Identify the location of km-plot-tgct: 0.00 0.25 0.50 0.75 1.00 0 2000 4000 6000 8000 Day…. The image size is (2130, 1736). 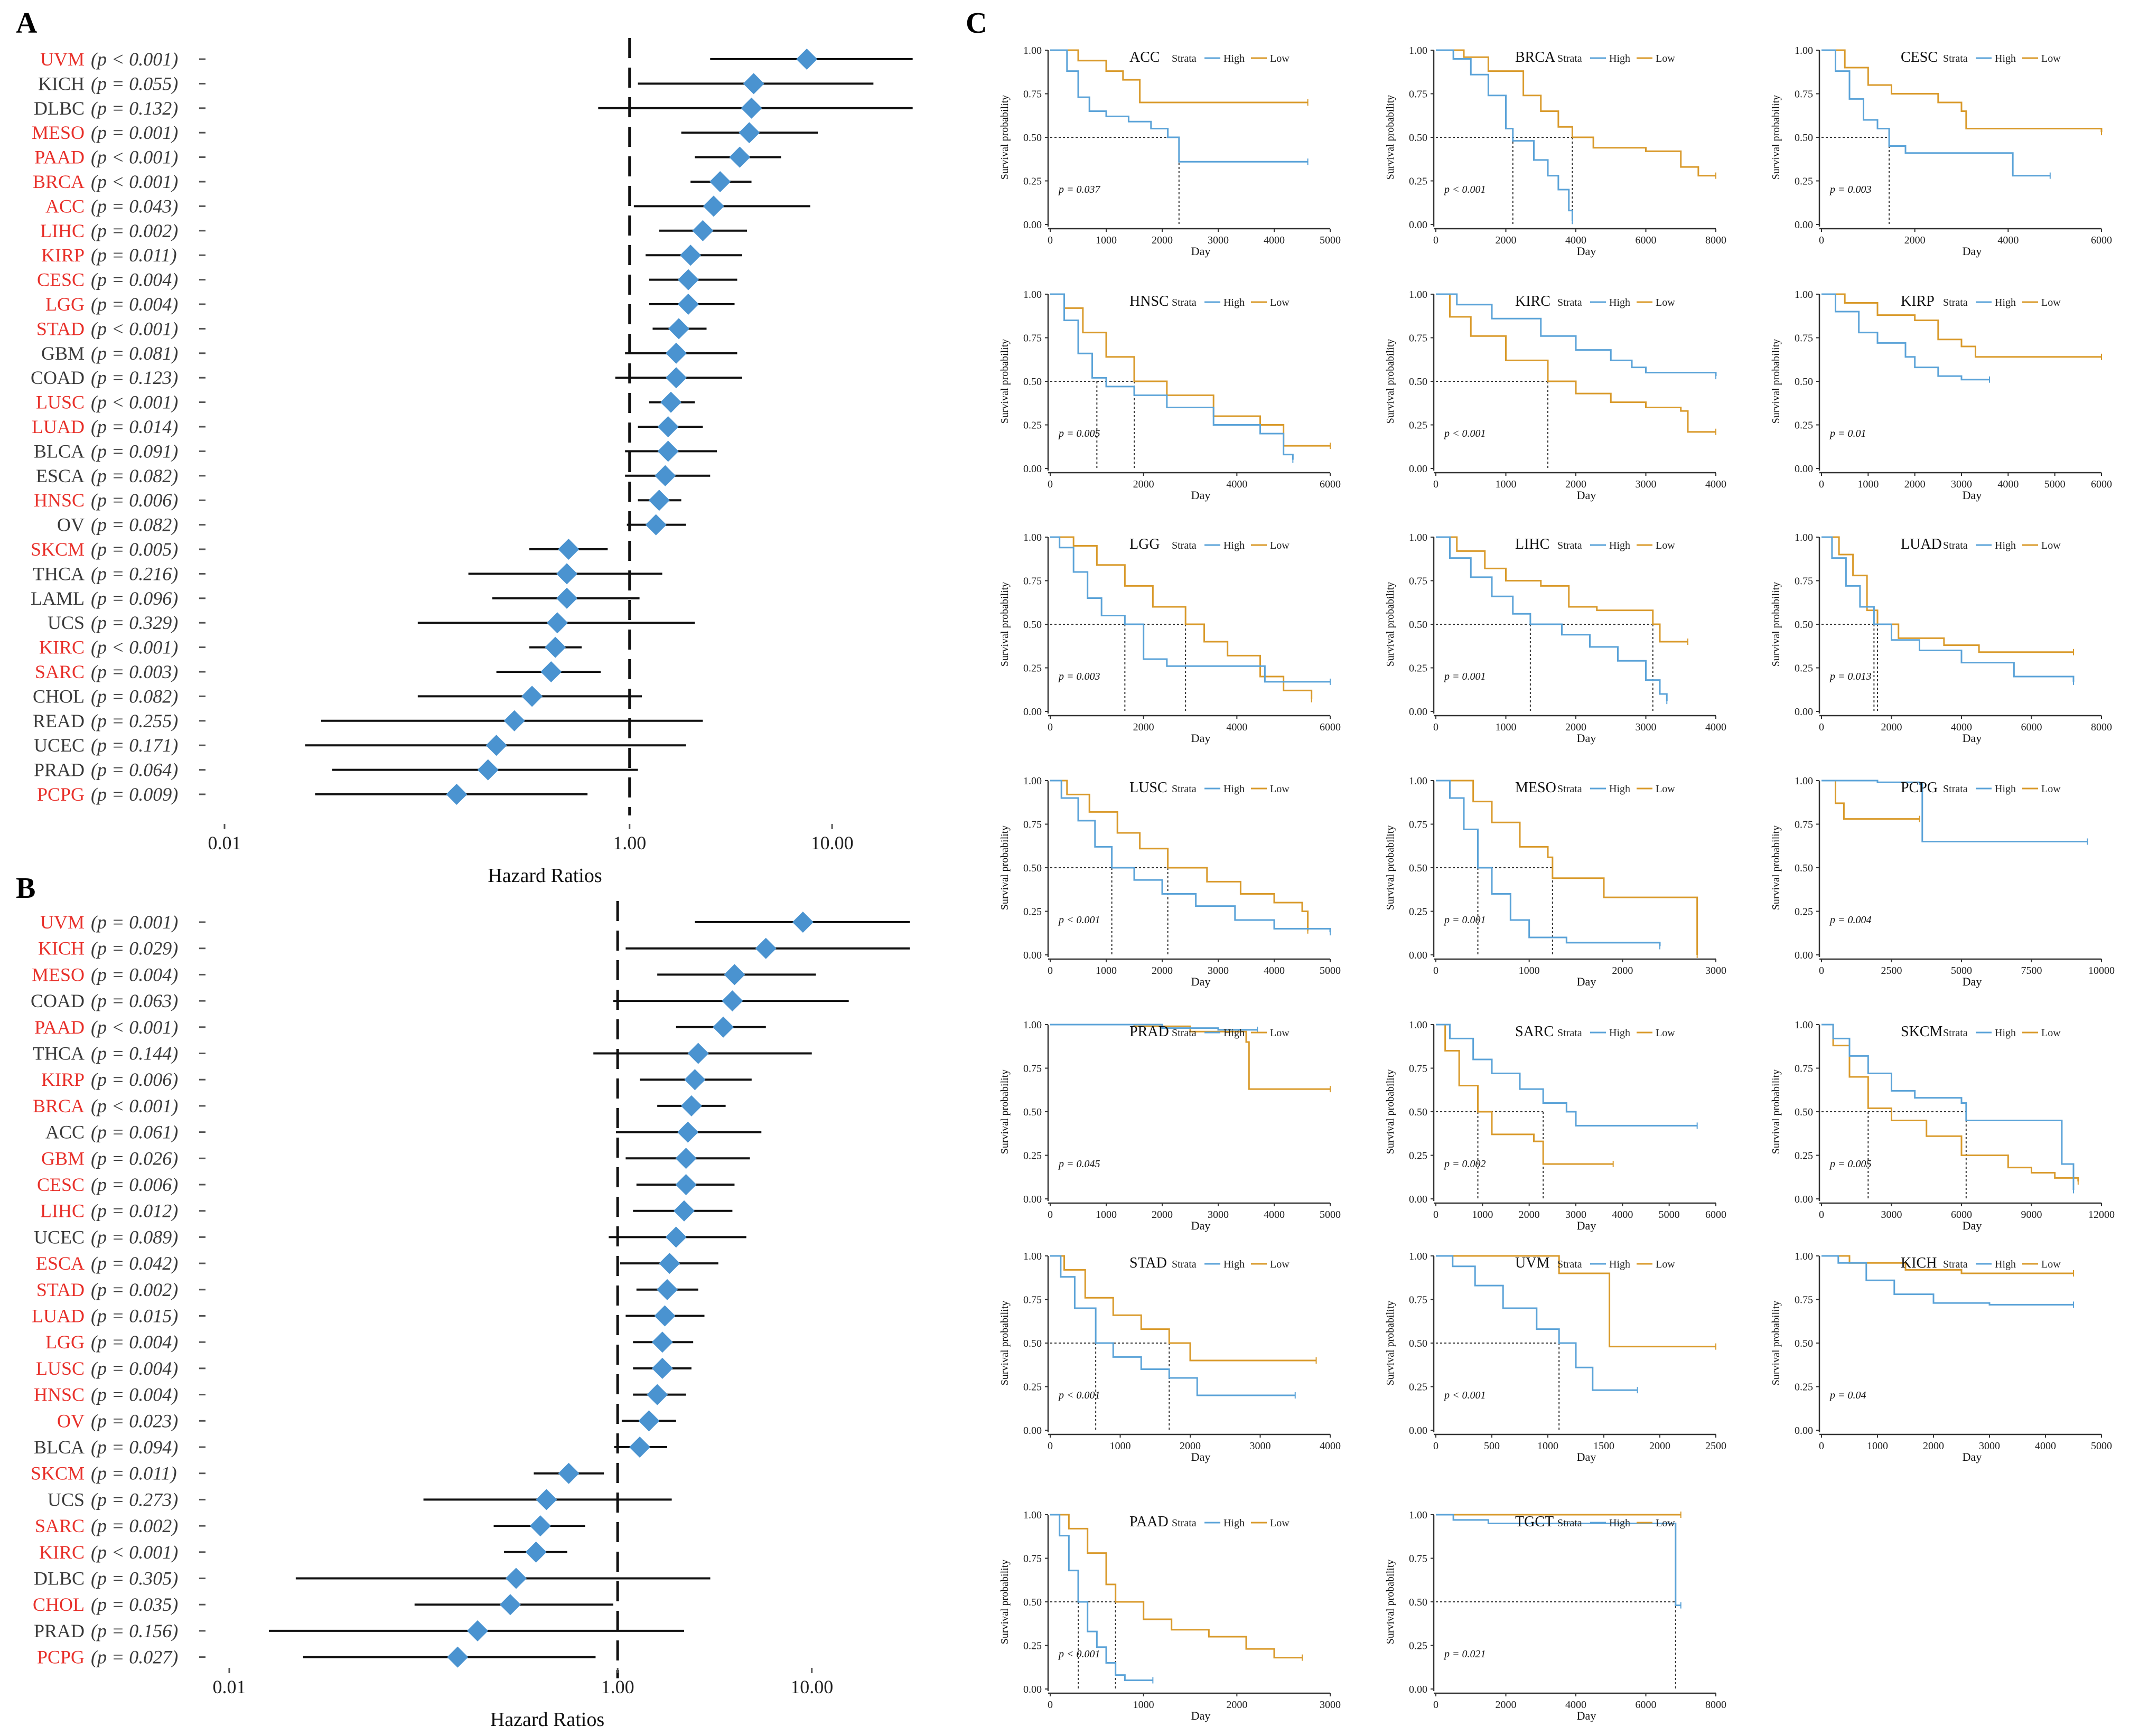
(1555, 1616).